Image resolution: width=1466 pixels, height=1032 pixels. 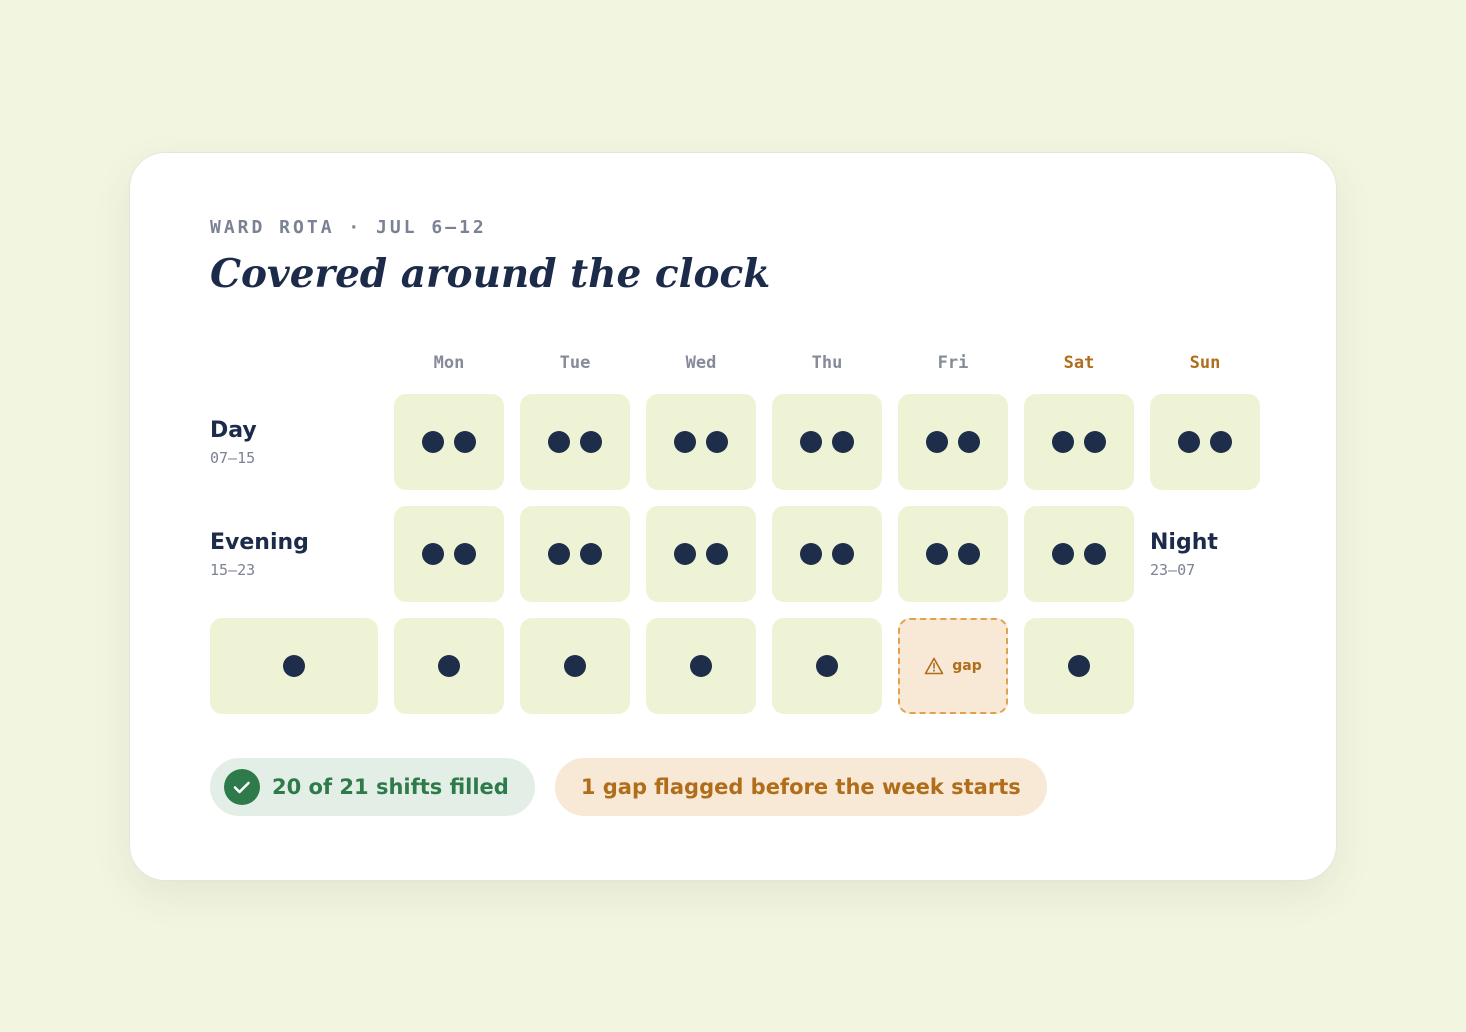 I want to click on flagged-text: 1 gap flagged before the week starts, so click(x=800, y=787).